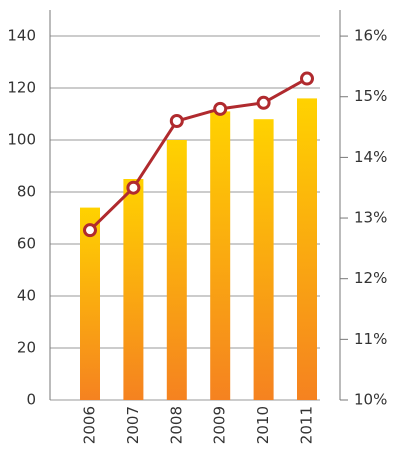 Image resolution: width=404 pixels, height=461 pixels. I want to click on y2-tick-label: 11%, so click(370, 339).